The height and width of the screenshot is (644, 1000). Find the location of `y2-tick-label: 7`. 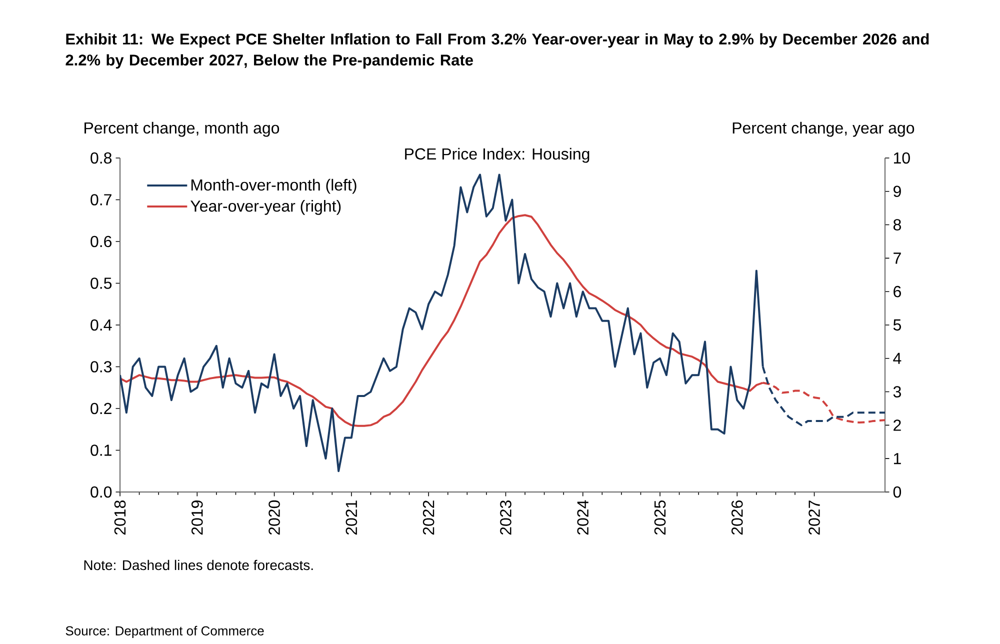

y2-tick-label: 7 is located at coordinates (897, 258).